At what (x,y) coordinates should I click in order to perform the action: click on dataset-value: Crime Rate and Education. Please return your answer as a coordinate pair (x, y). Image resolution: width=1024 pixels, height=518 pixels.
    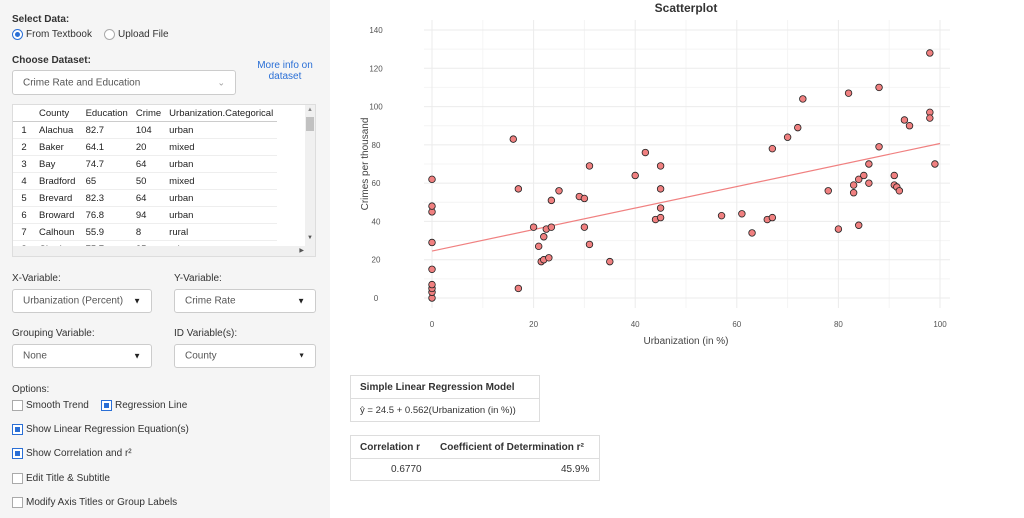
    Looking at the image, I should click on (82, 82).